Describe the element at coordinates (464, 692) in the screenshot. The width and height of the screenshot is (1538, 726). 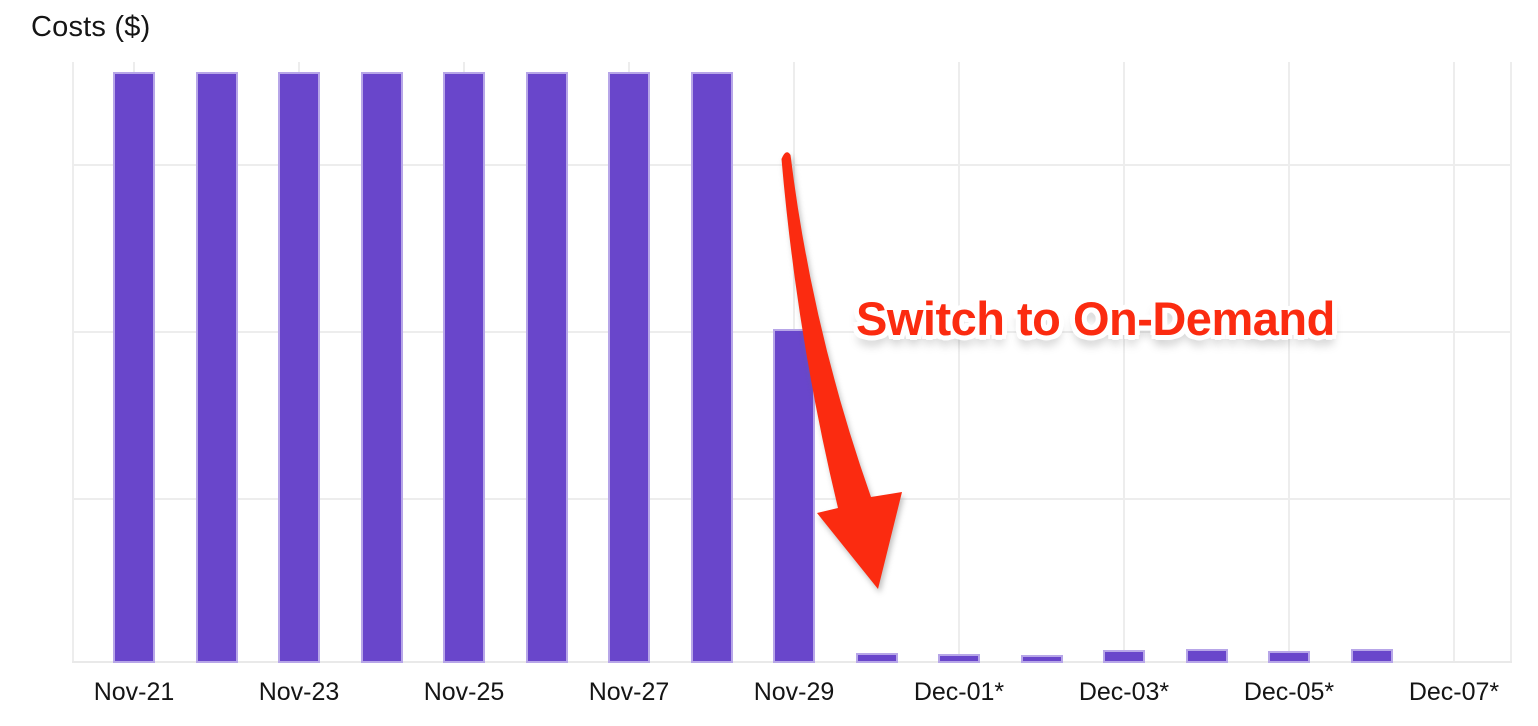
I see `x-tick-label: Nov-25` at that location.